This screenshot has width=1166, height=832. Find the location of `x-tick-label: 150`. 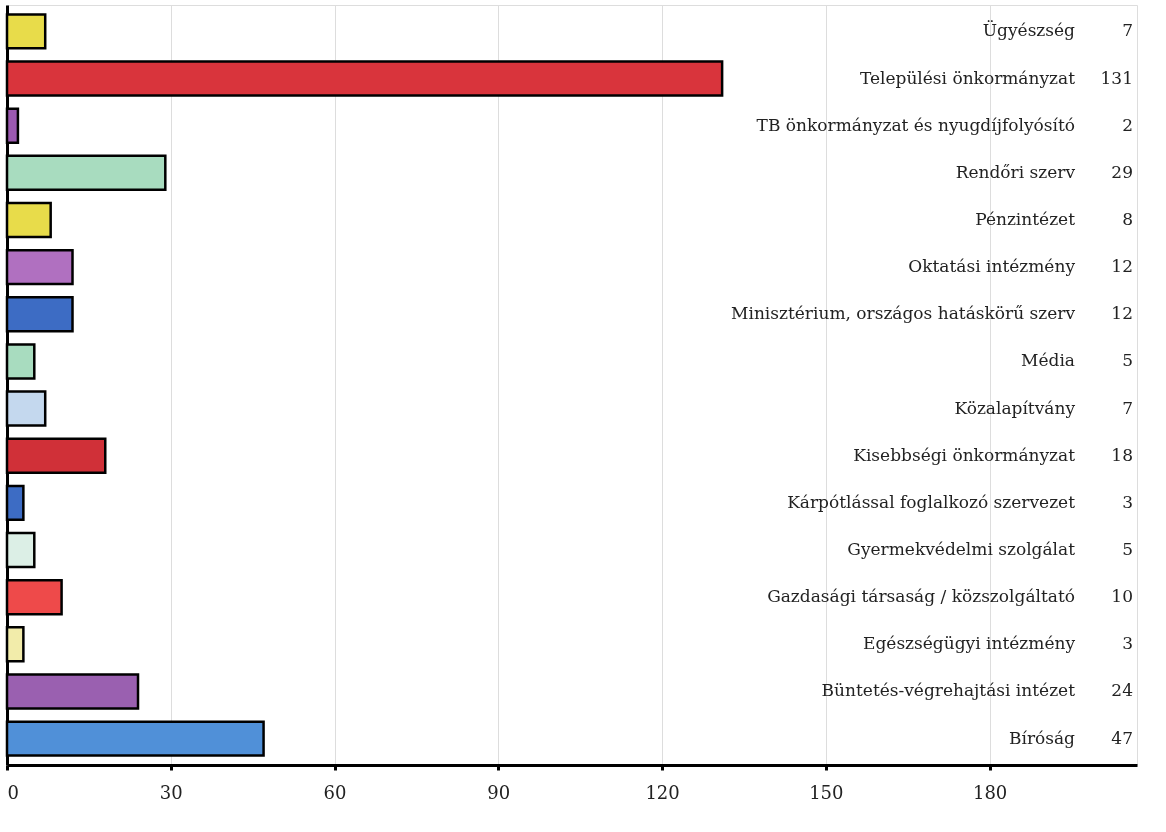

x-tick-label: 150 is located at coordinates (826, 792).